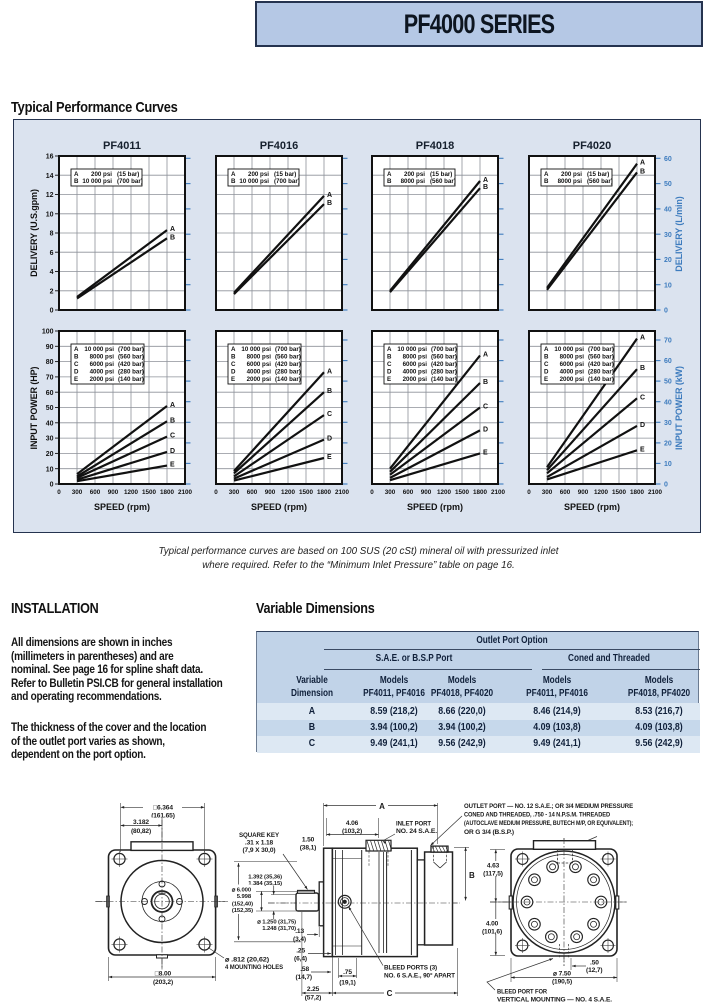  What do you see at coordinates (601, 364) in the screenshot?
I see `svg-text: (420 bar)` at bounding box center [601, 364].